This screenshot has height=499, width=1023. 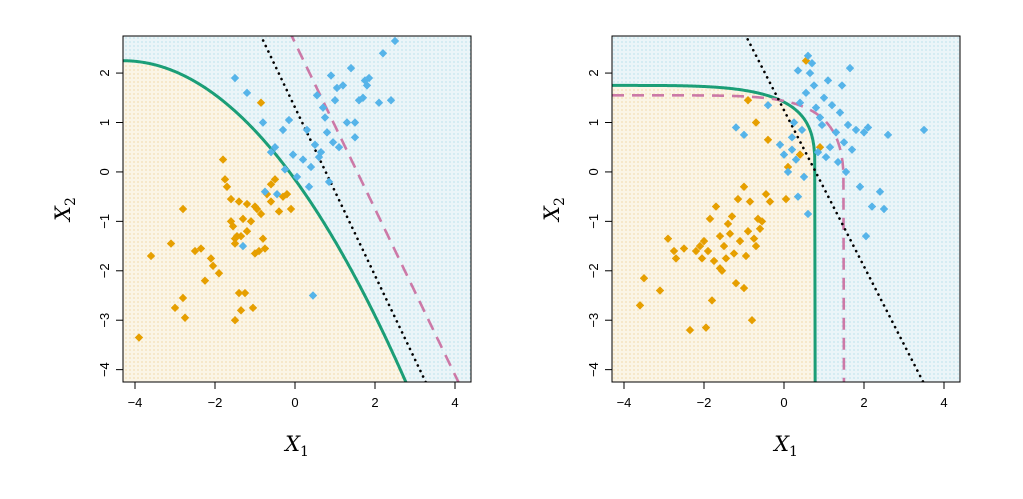 I want to click on model-boundary, so click(x=375, y=209).